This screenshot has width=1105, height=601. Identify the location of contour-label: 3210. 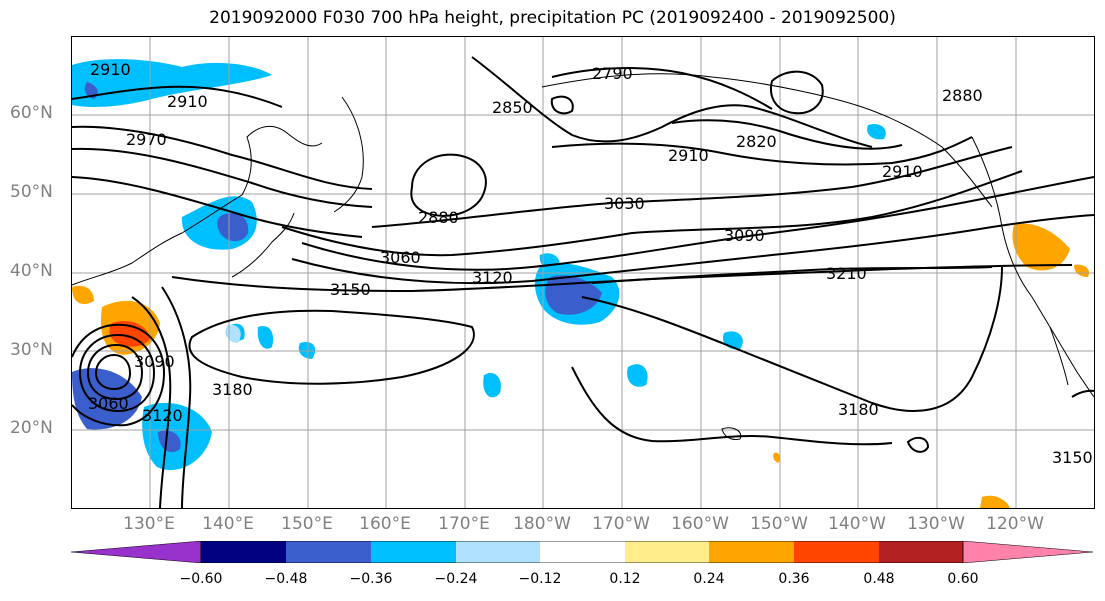
(846, 273).